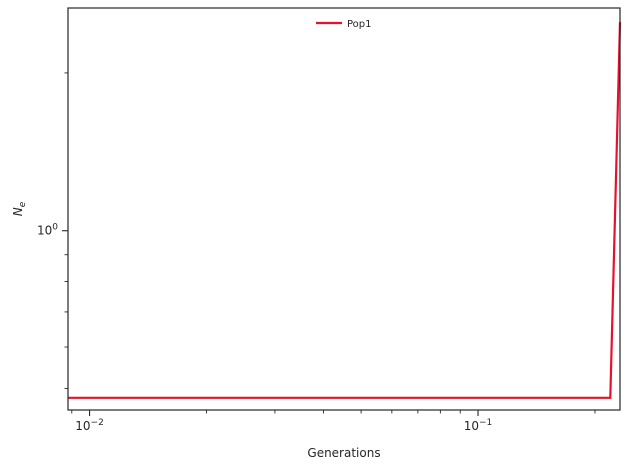 Image resolution: width=630 pixels, height=470 pixels. Describe the element at coordinates (344, 24) in the screenshot. I see `legend: Pop1` at that location.